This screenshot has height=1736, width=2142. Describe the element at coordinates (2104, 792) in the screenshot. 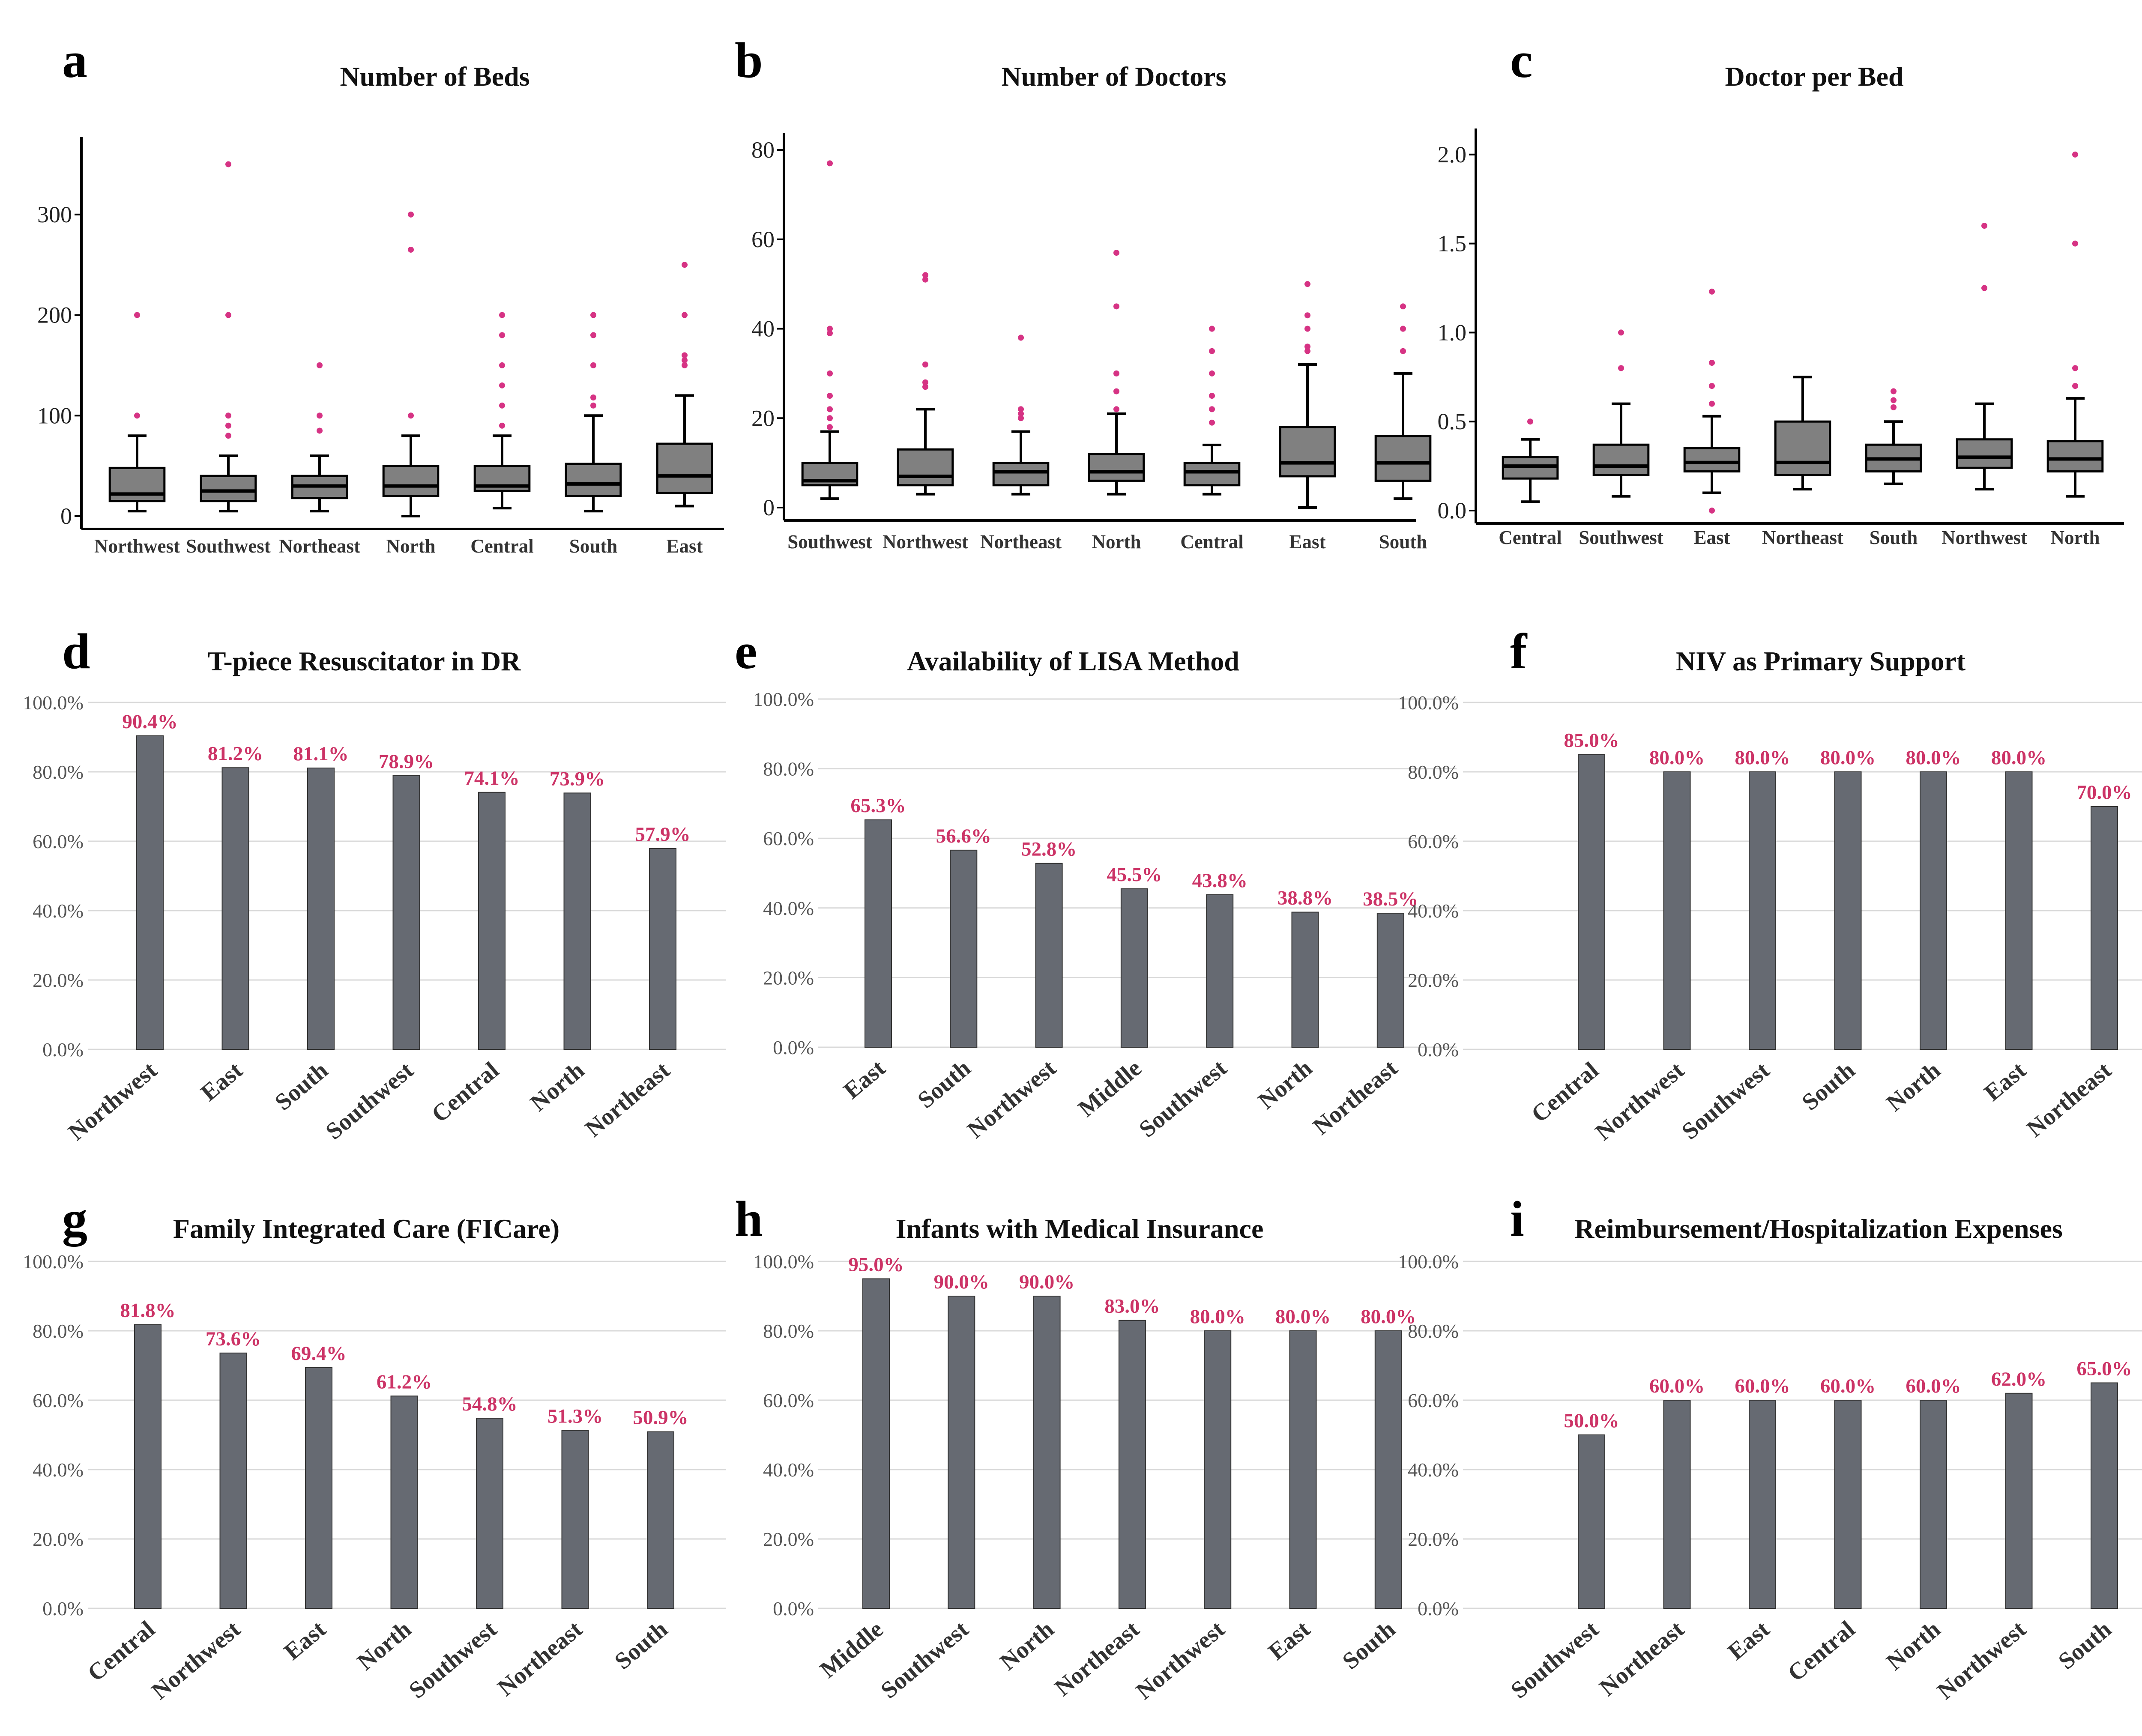

I see `data-label: 70.0%` at that location.